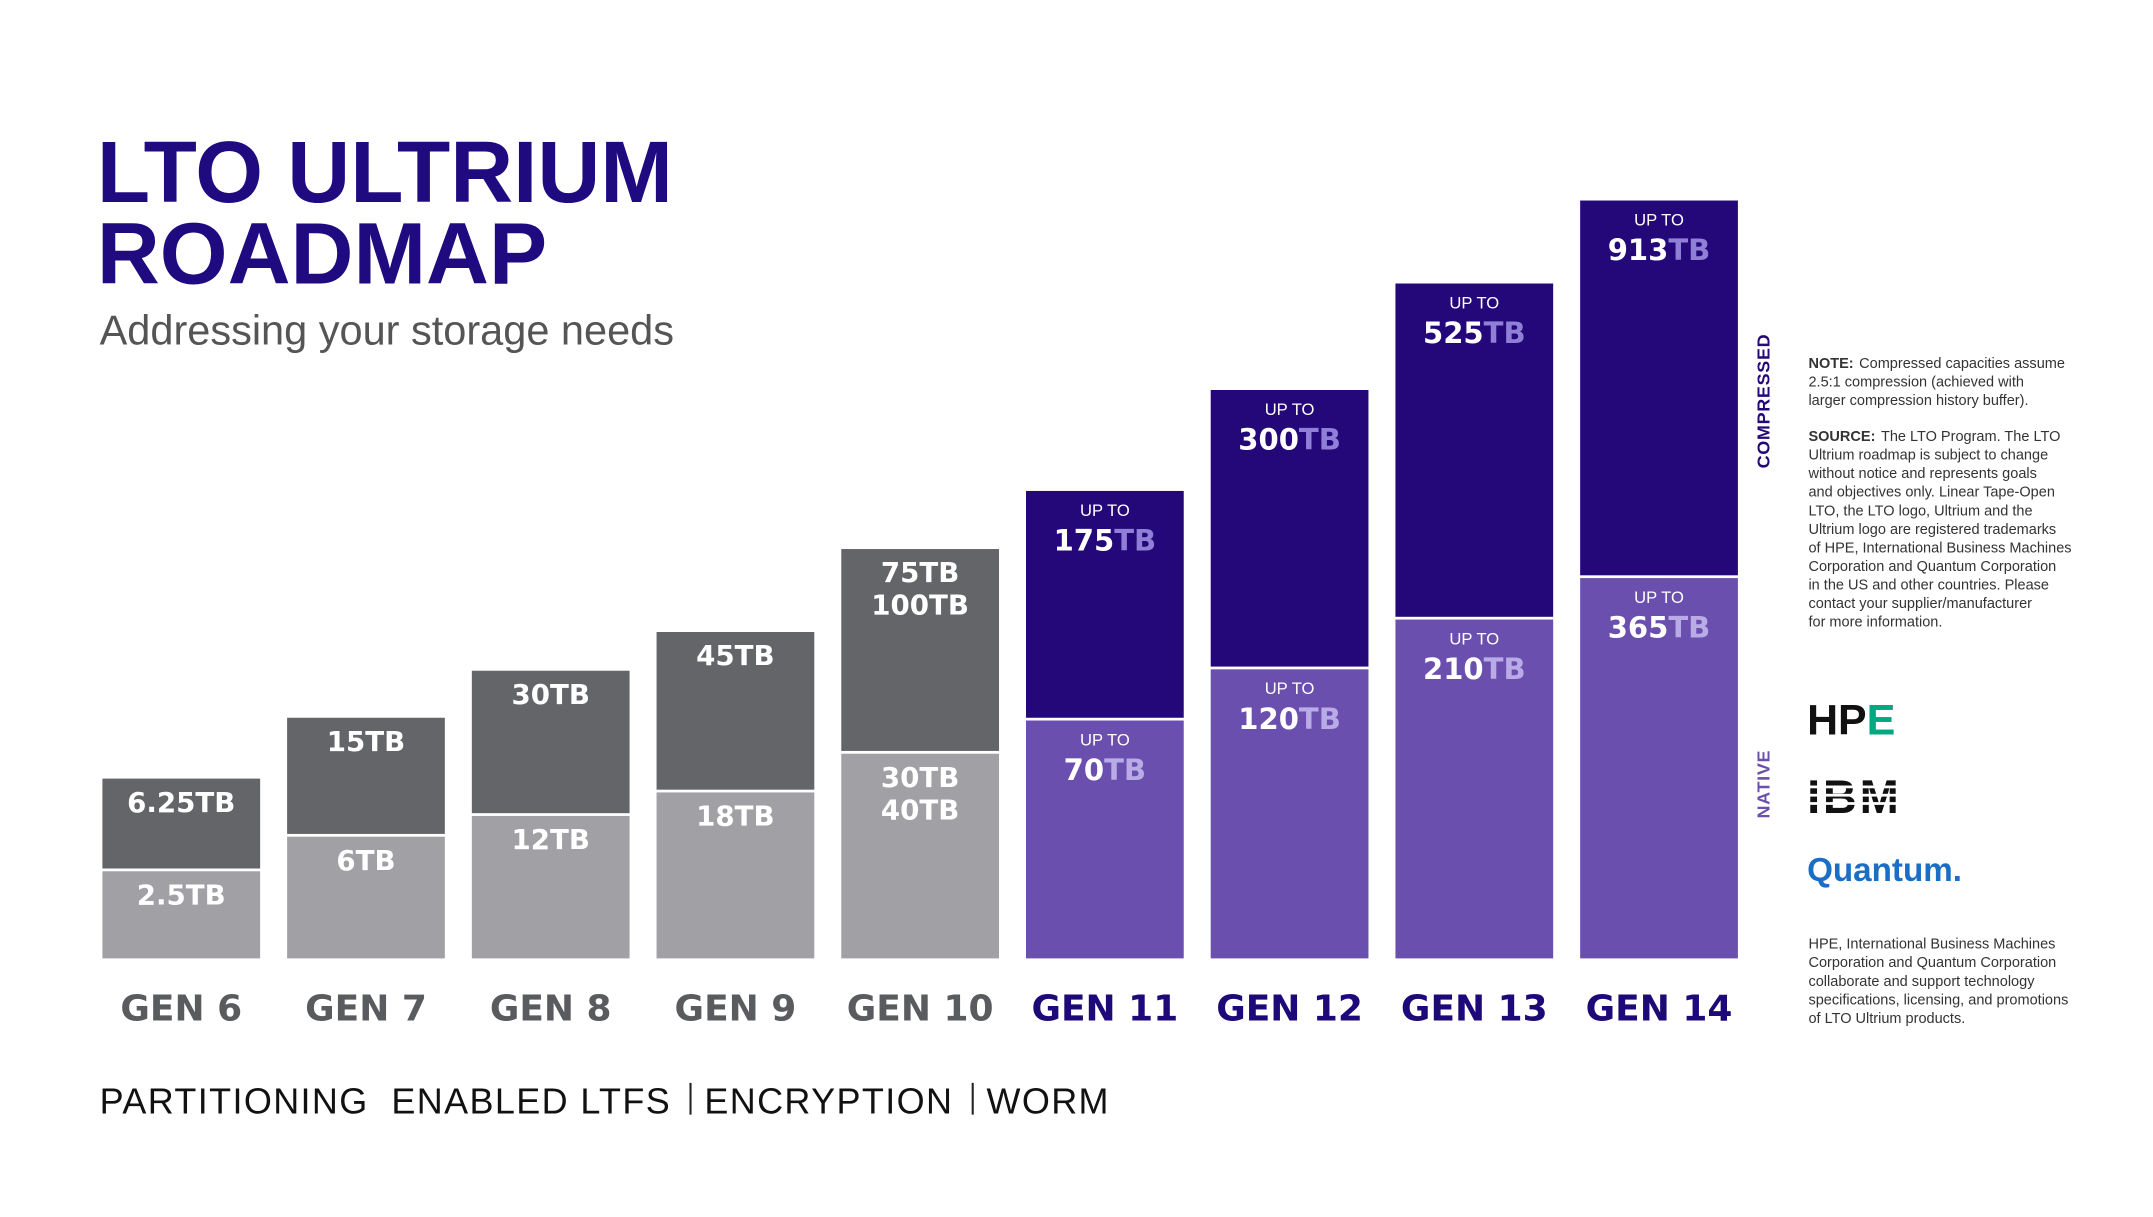 The width and height of the screenshot is (2153, 1217). Describe the element at coordinates (1453, 333) in the screenshot. I see `bar-amount: 525` at that location.